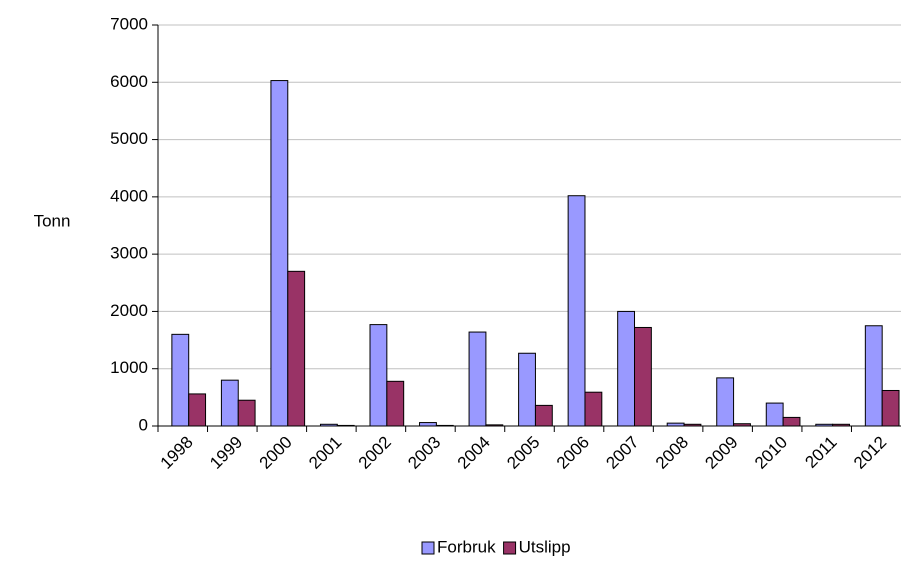 This screenshot has height=567, width=902. Describe the element at coordinates (177, 453) in the screenshot. I see `x-tick-label: 1998` at that location.